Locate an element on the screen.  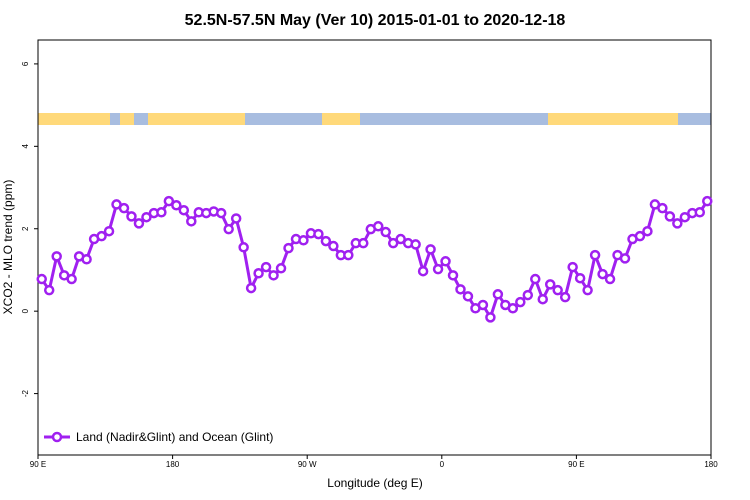
y-tick-label: 2 is located at coordinates (25, 228).